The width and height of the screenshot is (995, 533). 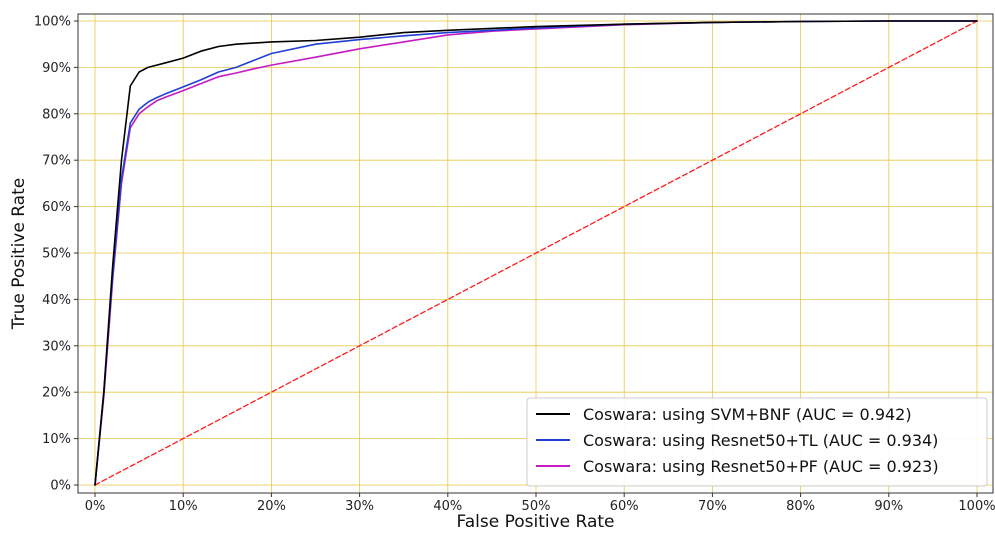 What do you see at coordinates (536, 506) in the screenshot?
I see `x-tick-label: 50%` at bounding box center [536, 506].